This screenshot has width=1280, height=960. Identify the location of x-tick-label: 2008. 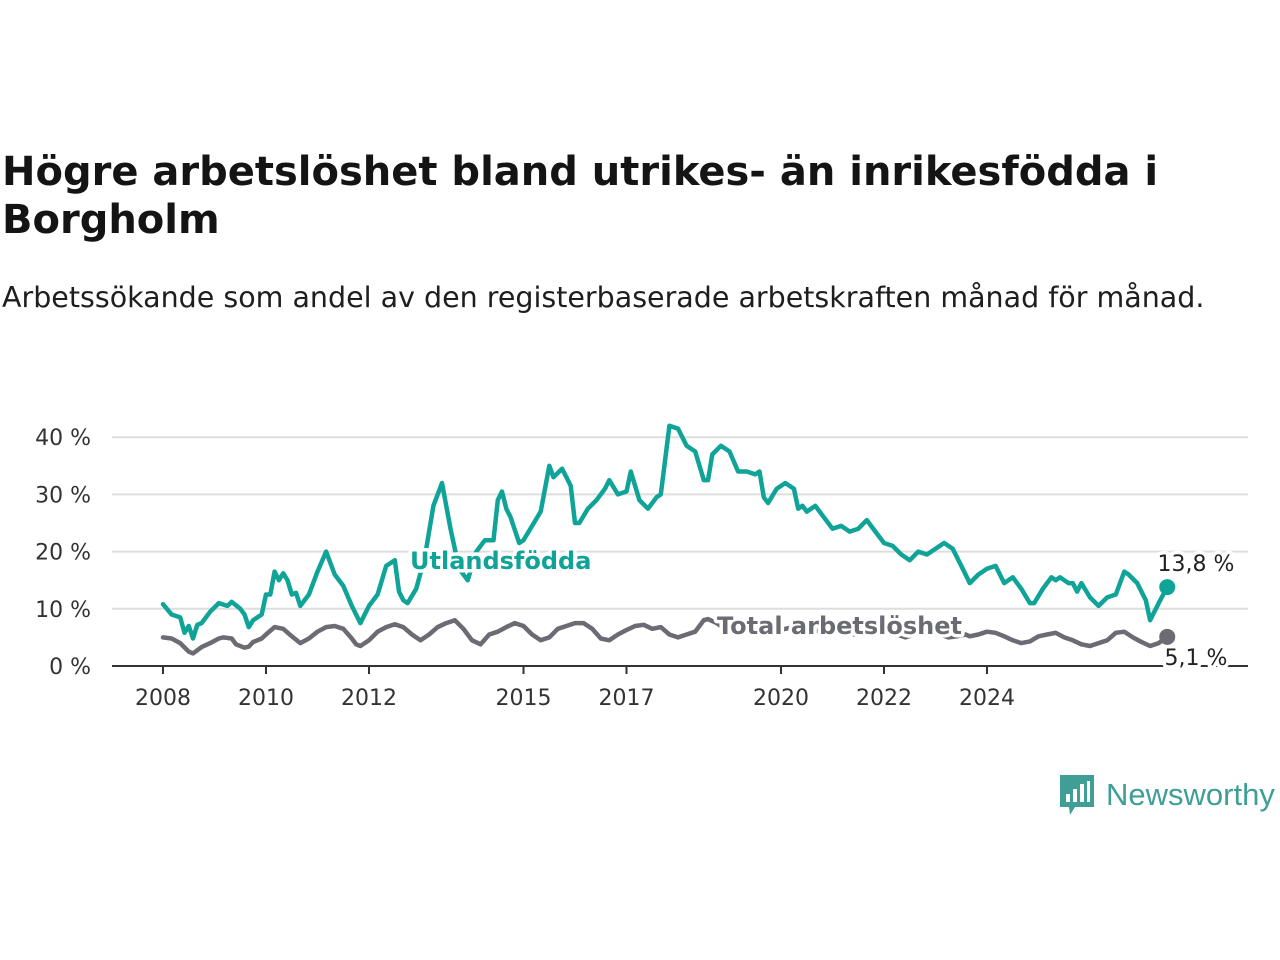
(163, 698).